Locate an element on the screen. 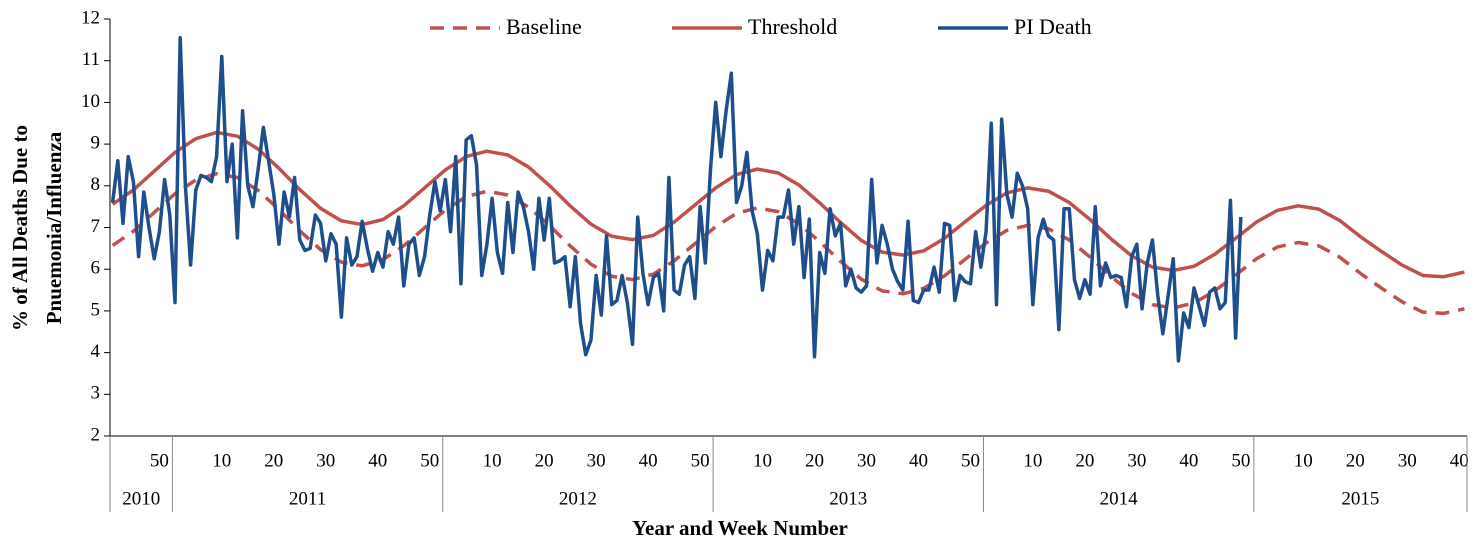 Image resolution: width=1480 pixels, height=543 pixels. y-tick-label: 8 is located at coordinates (96, 184).